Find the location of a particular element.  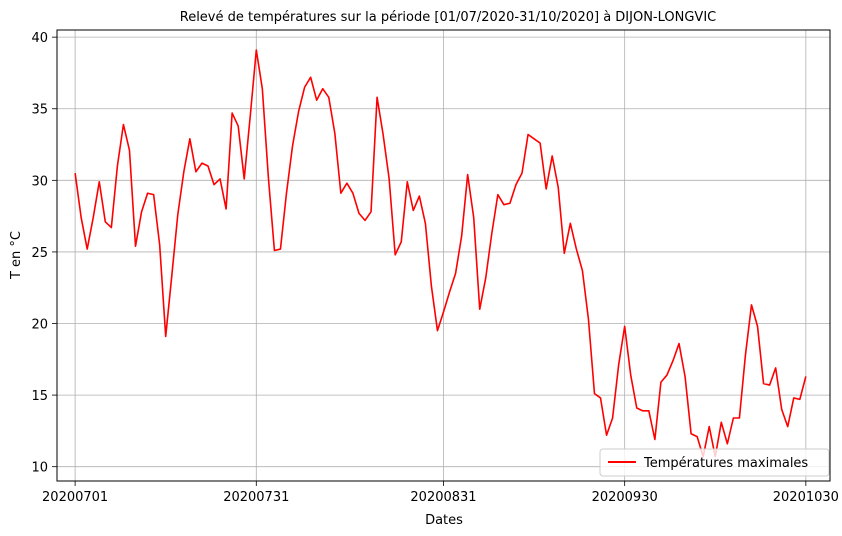

y-tick-label: 10 is located at coordinates (39, 468).